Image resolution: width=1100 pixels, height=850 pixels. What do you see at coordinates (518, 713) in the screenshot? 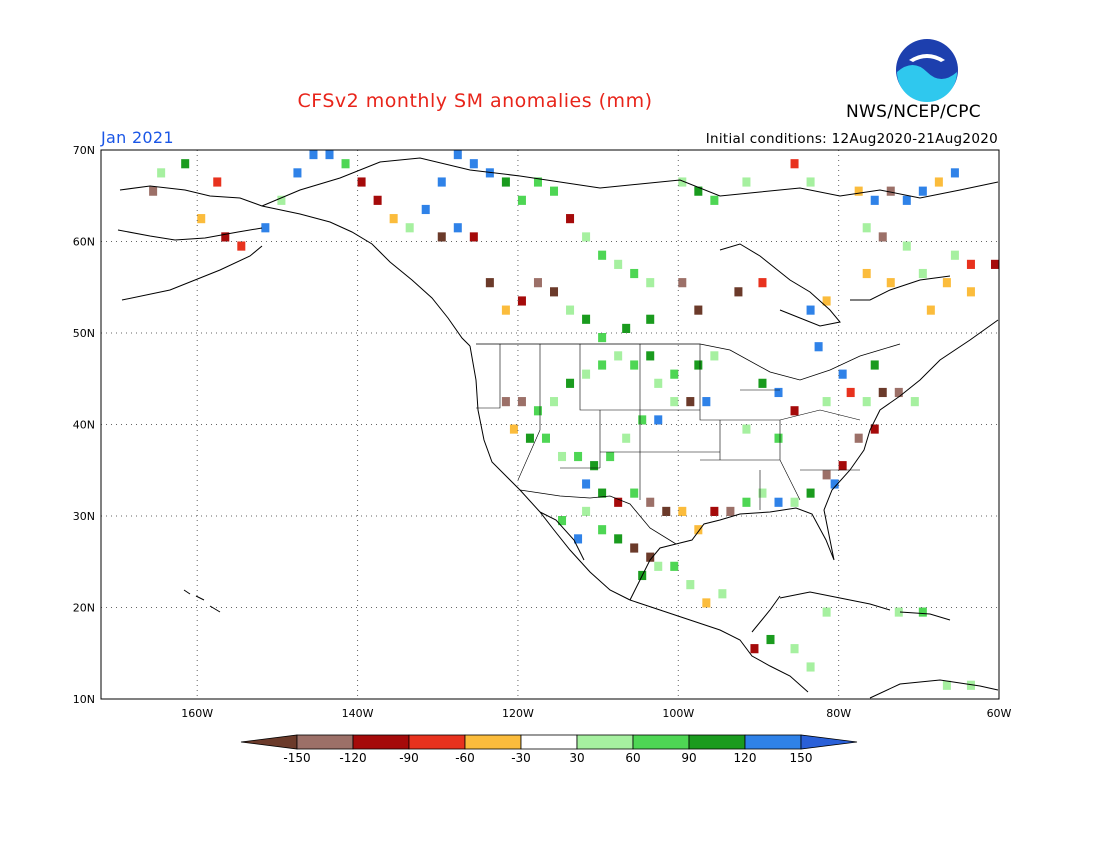
I see `lon-tick-label: 120W` at bounding box center [518, 713].